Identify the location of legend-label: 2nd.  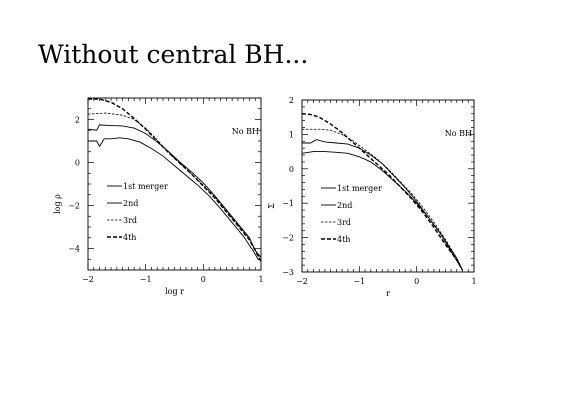
(130, 203).